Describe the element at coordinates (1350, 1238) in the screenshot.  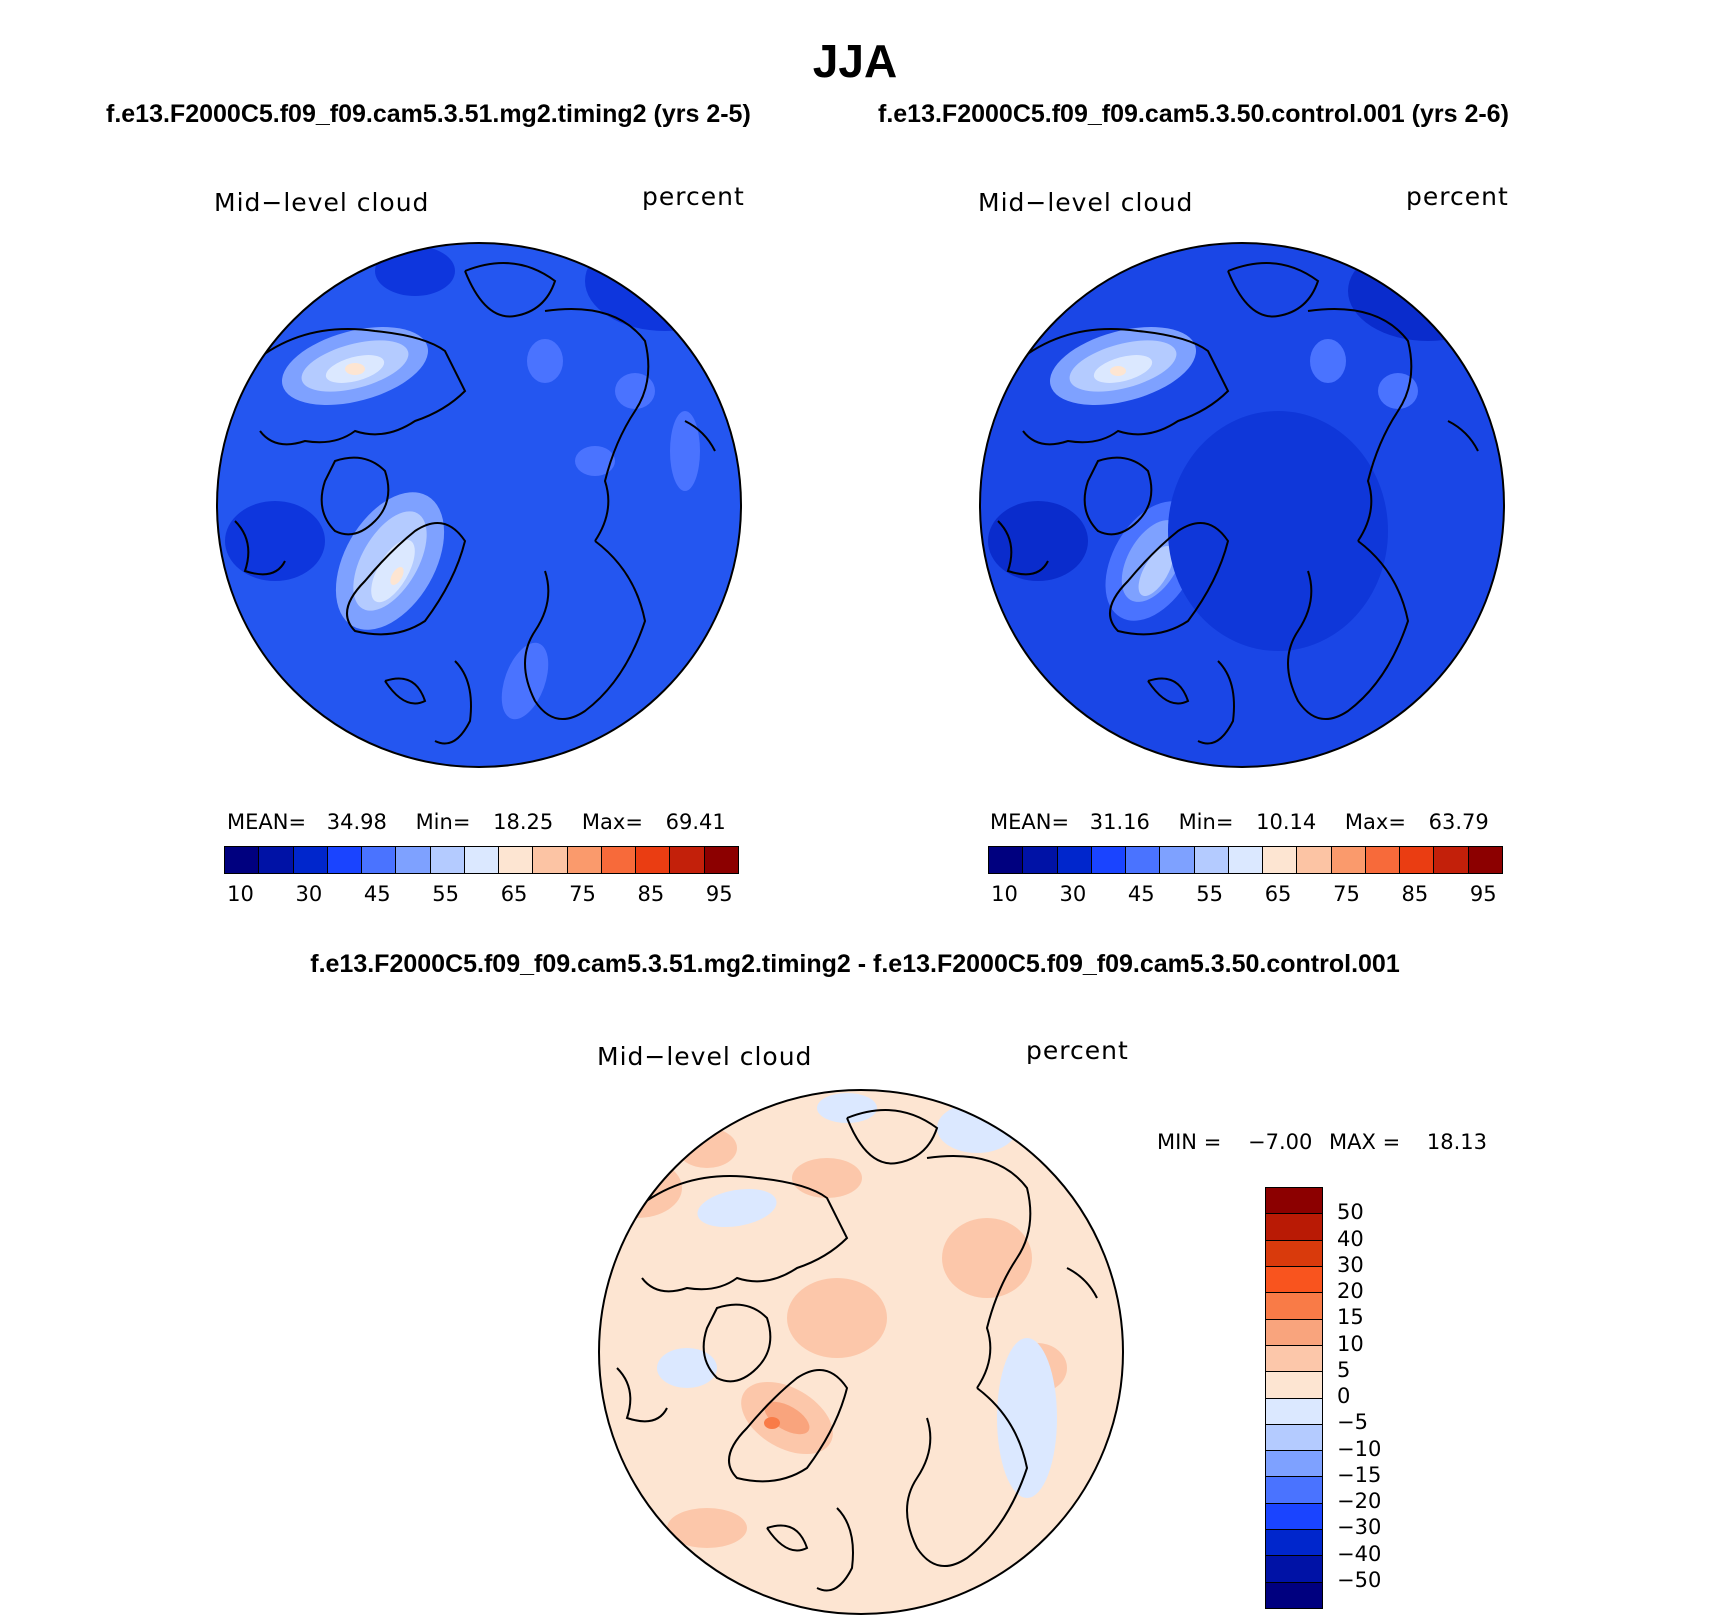
I see `colorbar-tick-label: 40` at that location.